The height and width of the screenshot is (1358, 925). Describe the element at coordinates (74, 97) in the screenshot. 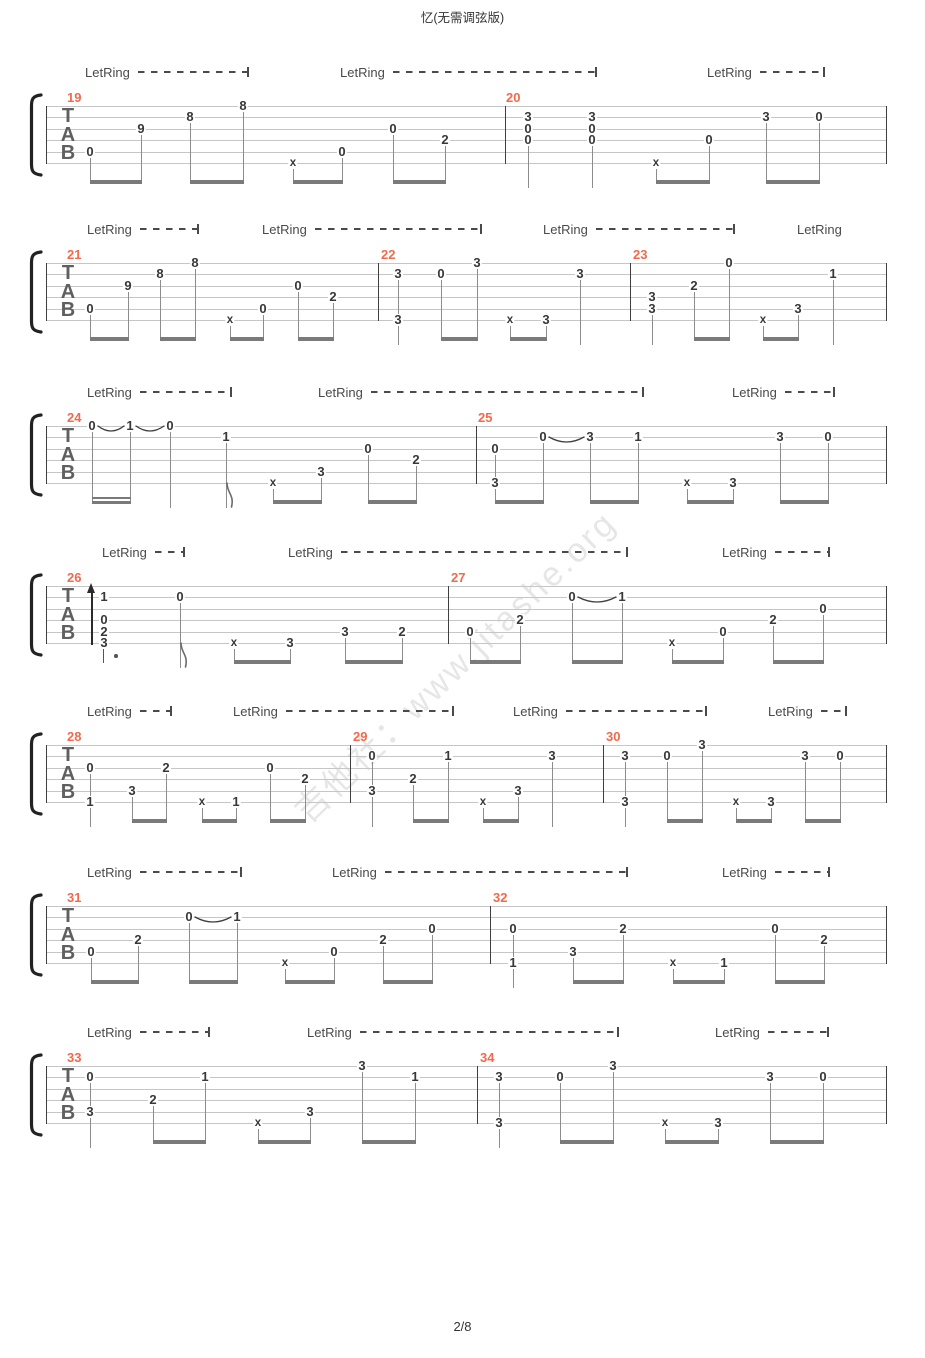

I see `measure-number: 19` at that location.